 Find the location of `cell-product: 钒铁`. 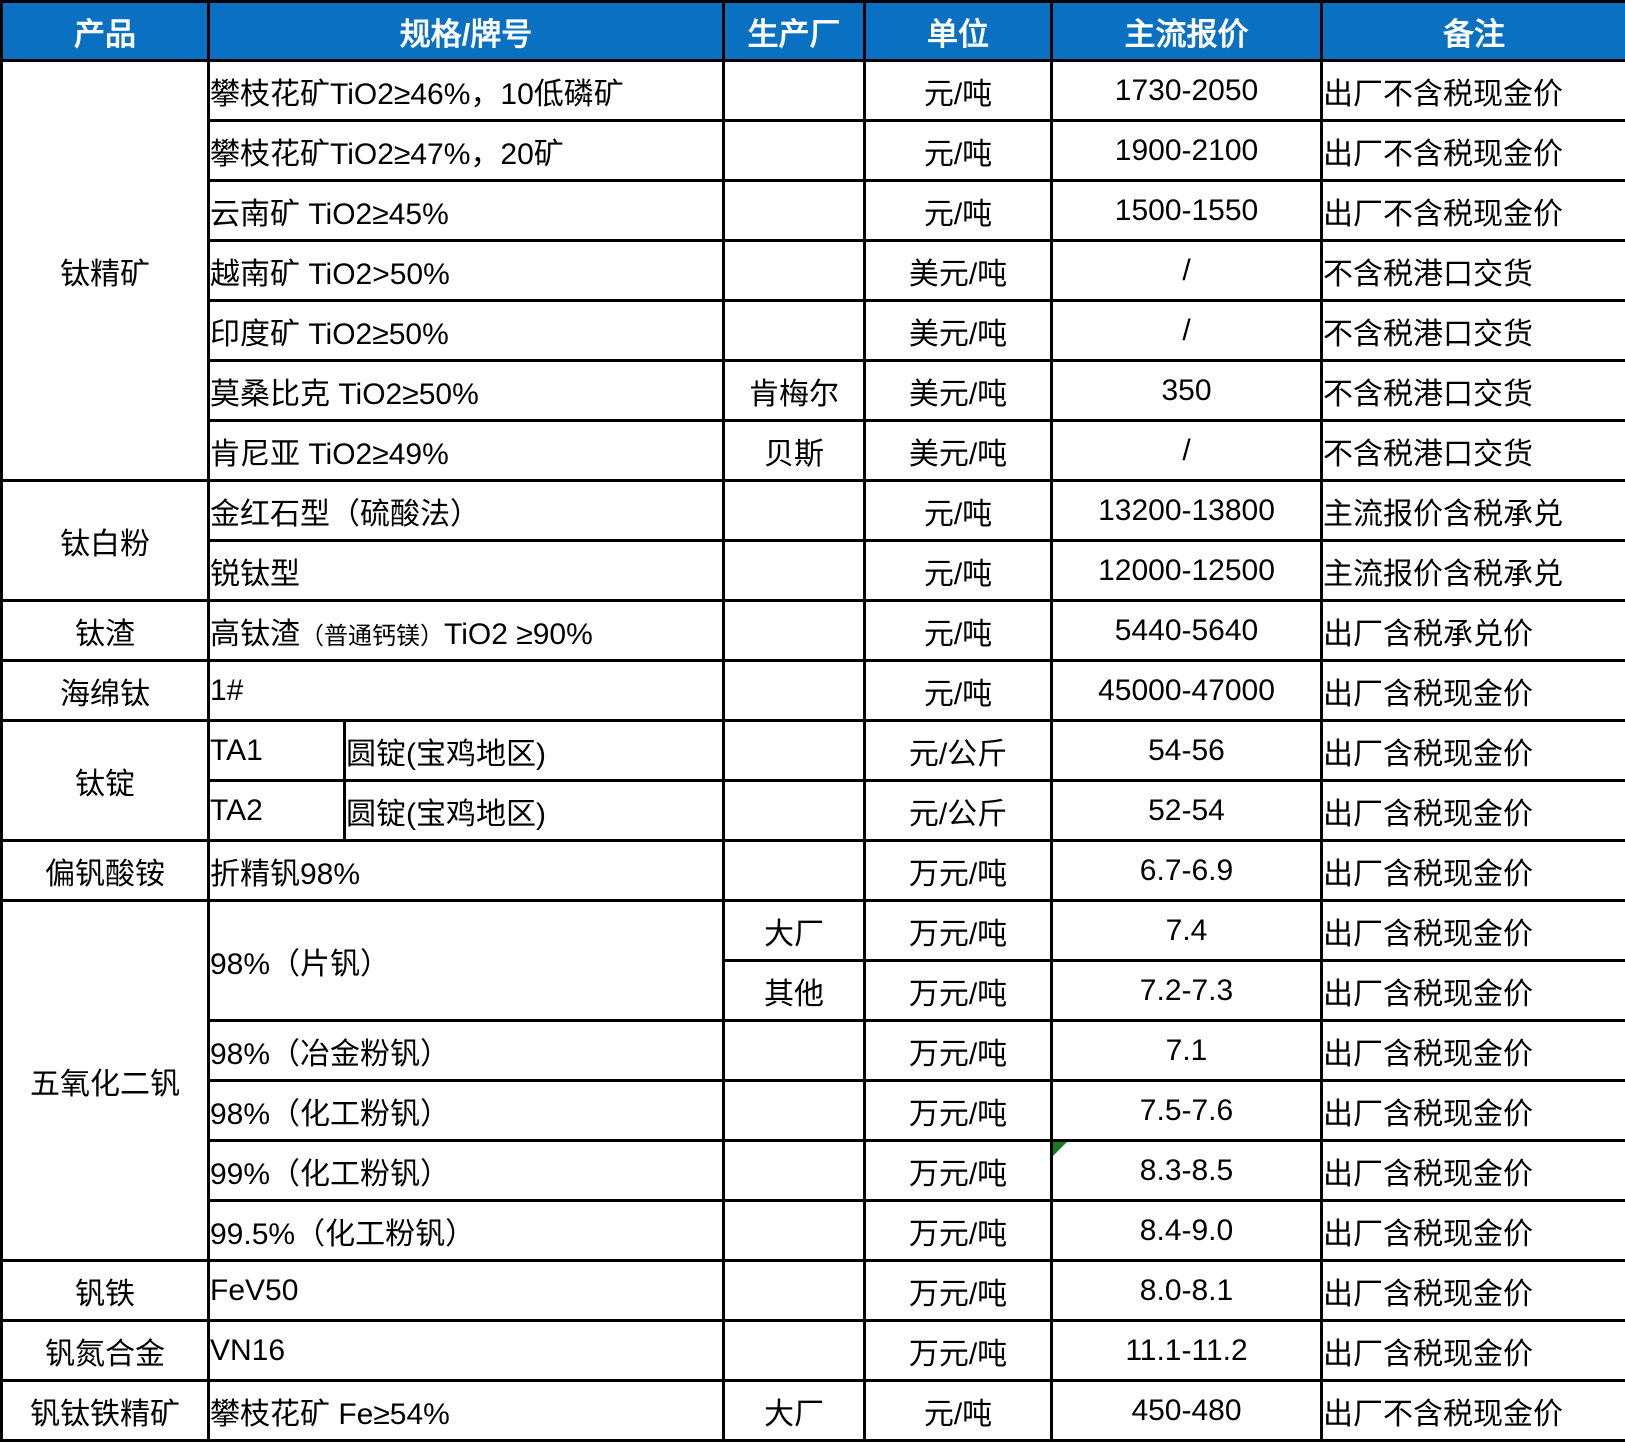

cell-product: 钒铁 is located at coordinates (105, 1290).